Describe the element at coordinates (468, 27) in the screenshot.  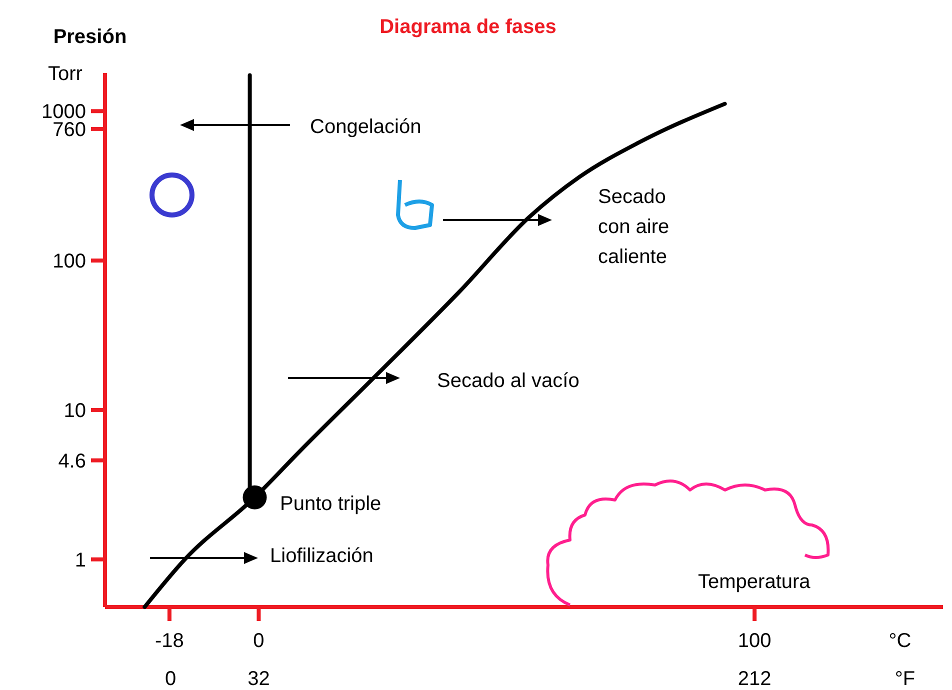
I see `chart-title: Diagrama de fases` at that location.